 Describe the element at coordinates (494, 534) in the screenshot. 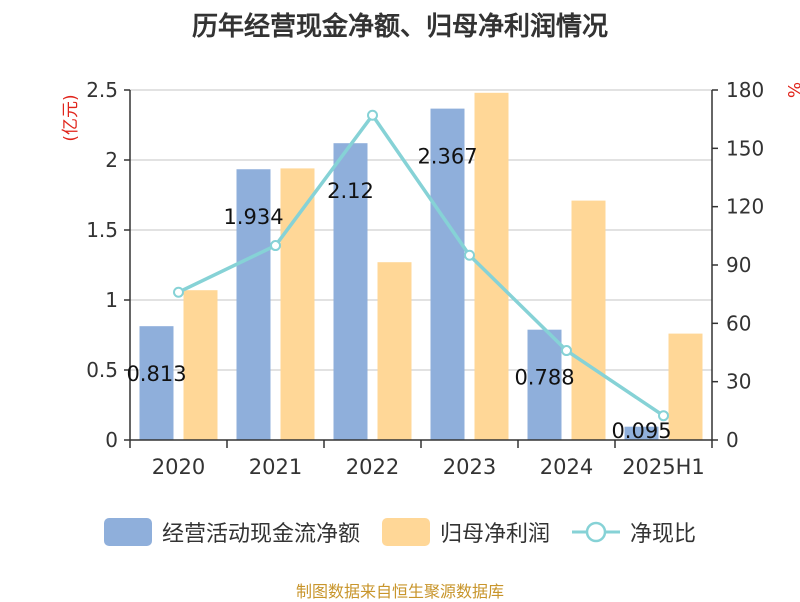

I see `legend-label-net-profit: 归母净利润` at that location.